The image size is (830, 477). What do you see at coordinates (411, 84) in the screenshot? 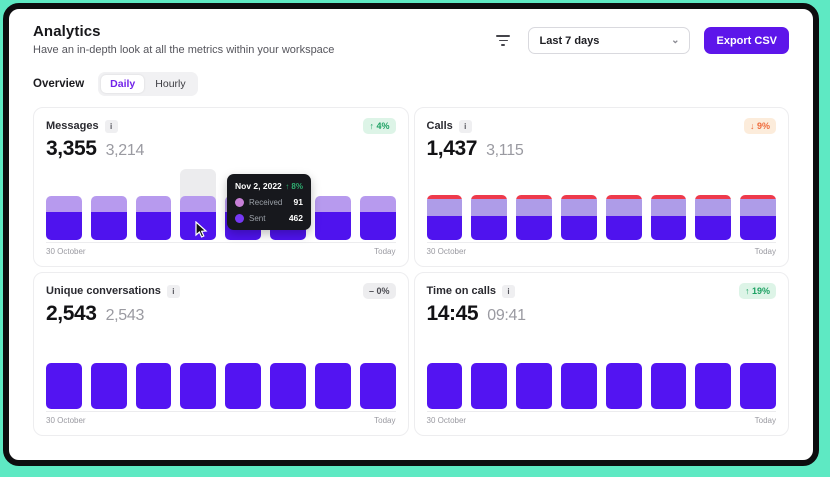
I see `overview-row: Overview Daily Hourly` at bounding box center [411, 84].